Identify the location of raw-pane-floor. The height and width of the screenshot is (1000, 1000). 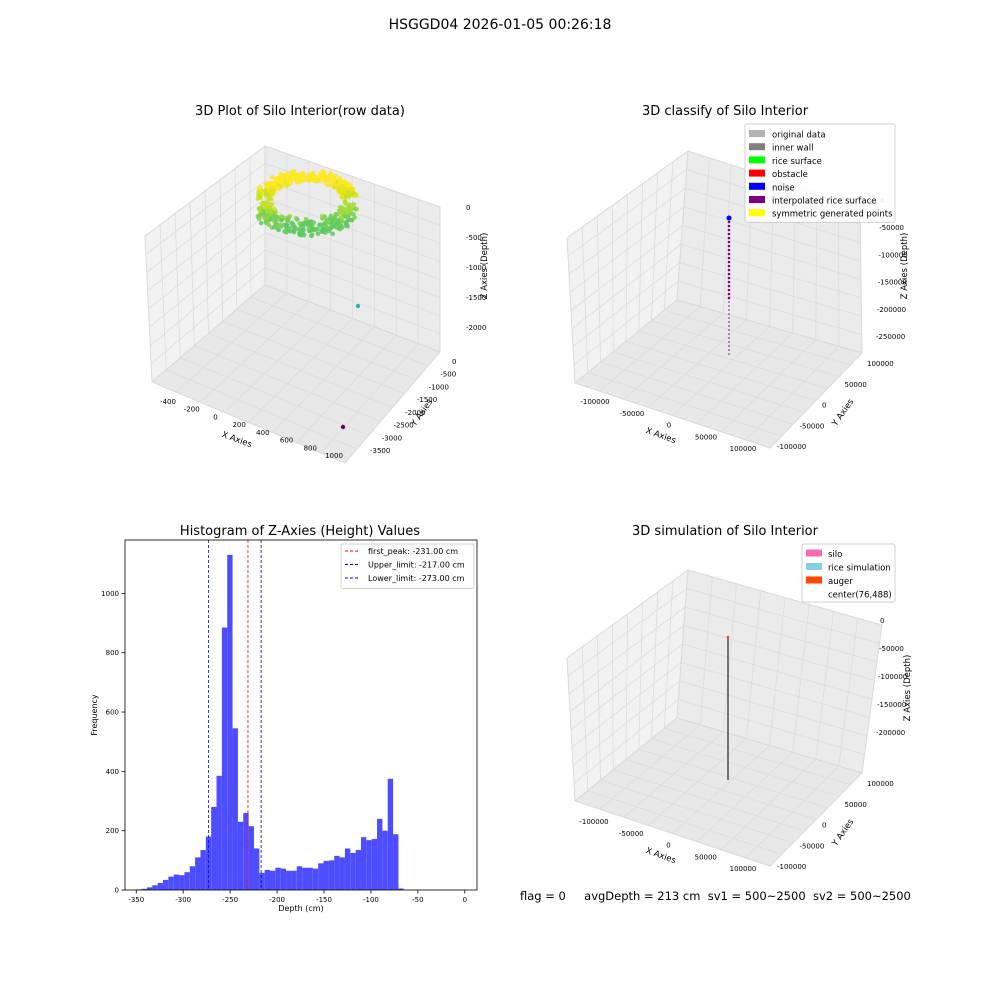
(296, 374).